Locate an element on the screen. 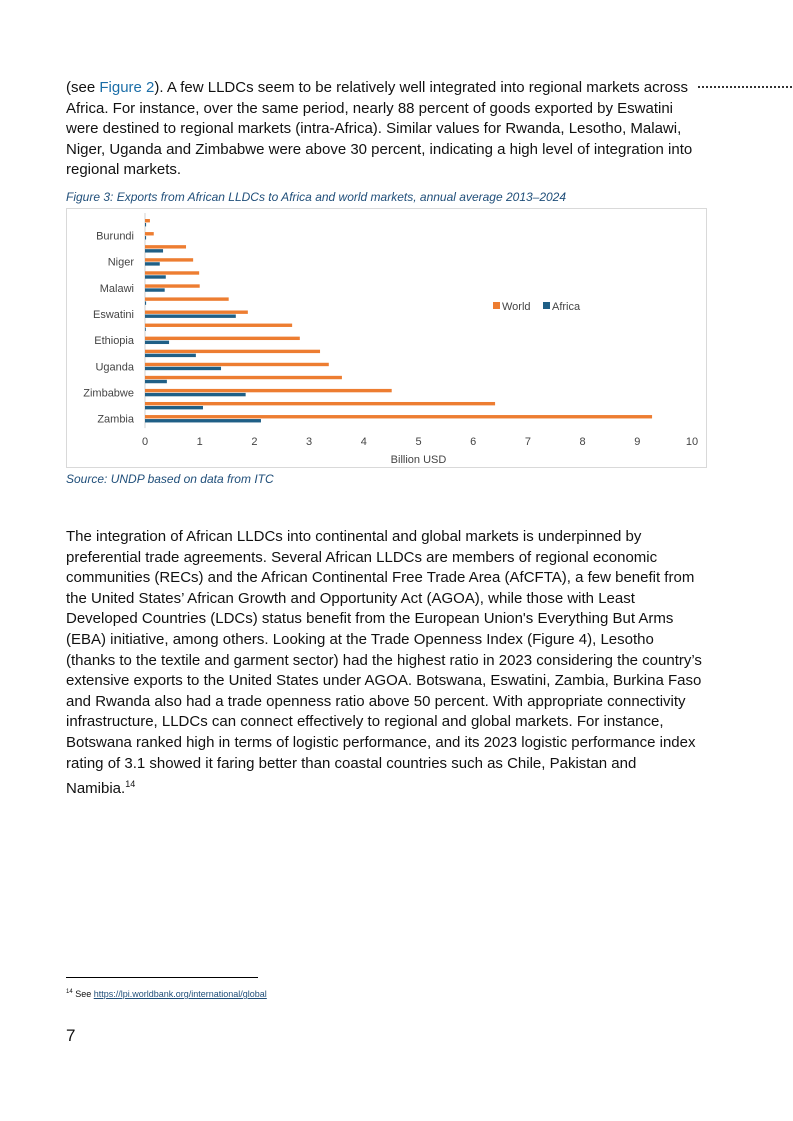 The image size is (793, 1121). x-tick-label: 2 is located at coordinates (254, 442).